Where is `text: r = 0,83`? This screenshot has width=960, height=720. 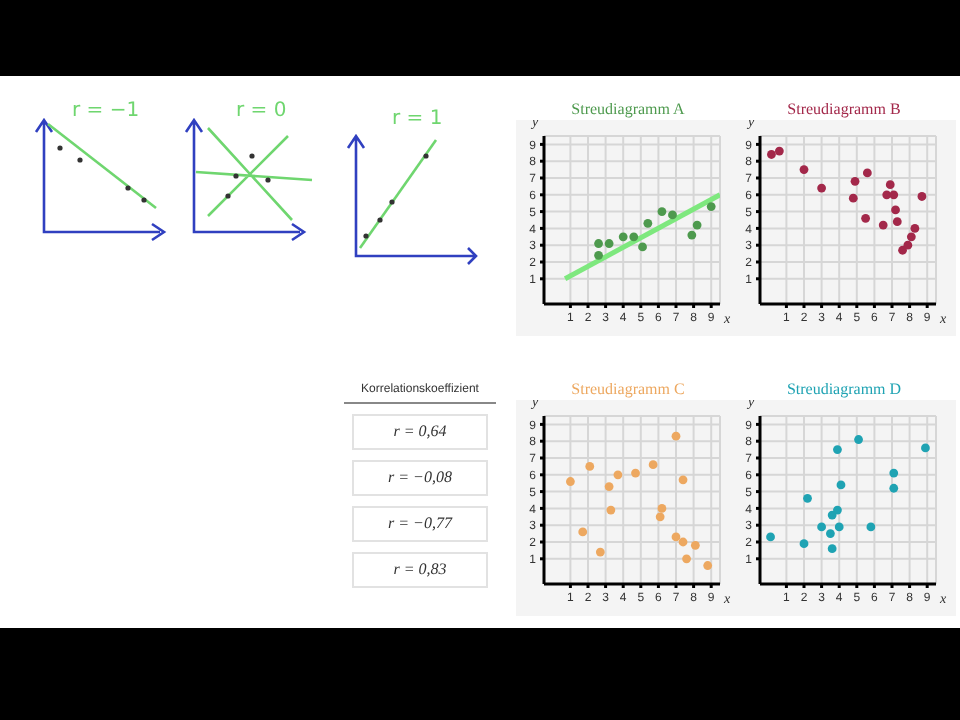 text: r = 0,83 is located at coordinates (420, 570).